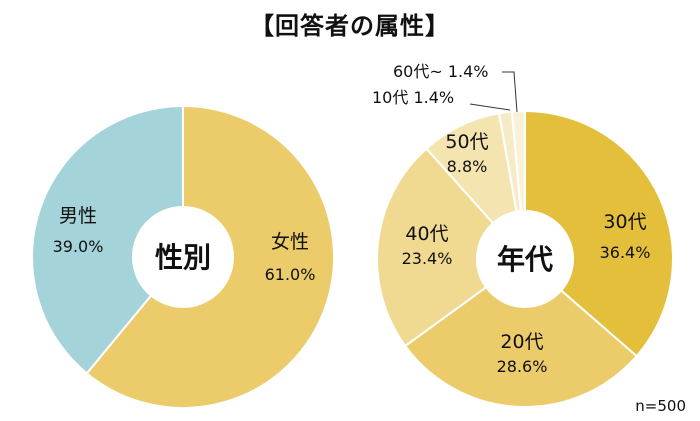 The width and height of the screenshot is (700, 421). I want to click on slice-30代, so click(599, 233).